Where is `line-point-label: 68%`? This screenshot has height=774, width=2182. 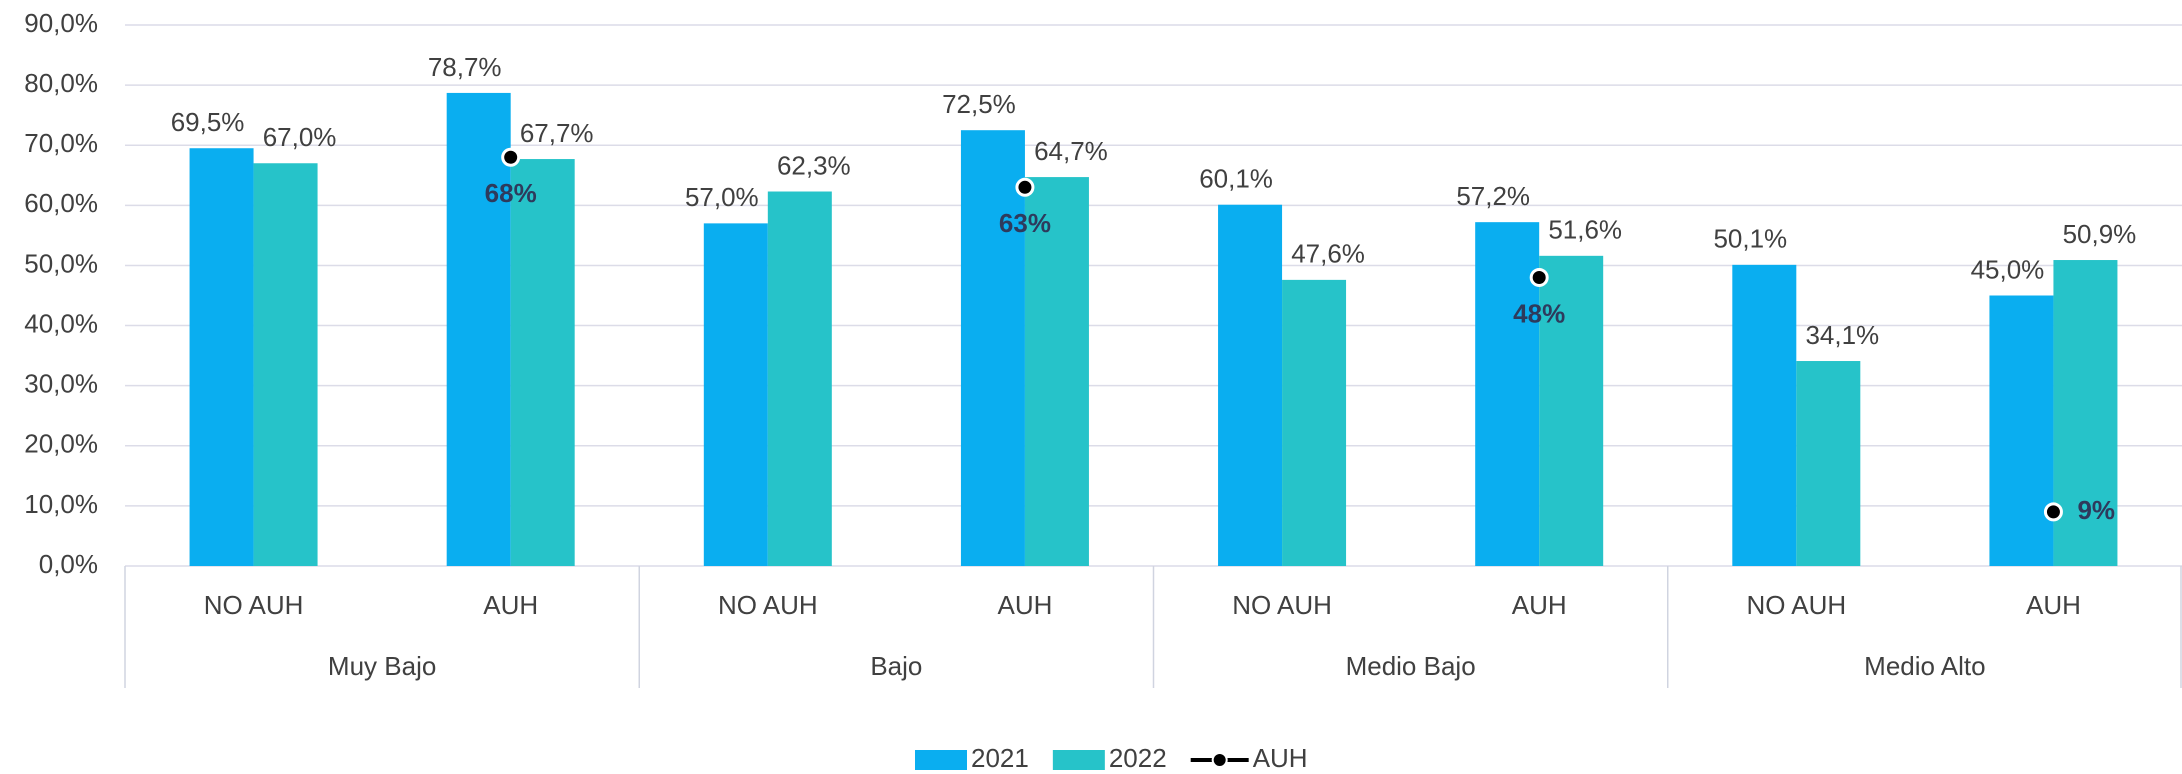 line-point-label: 68% is located at coordinates (511, 193).